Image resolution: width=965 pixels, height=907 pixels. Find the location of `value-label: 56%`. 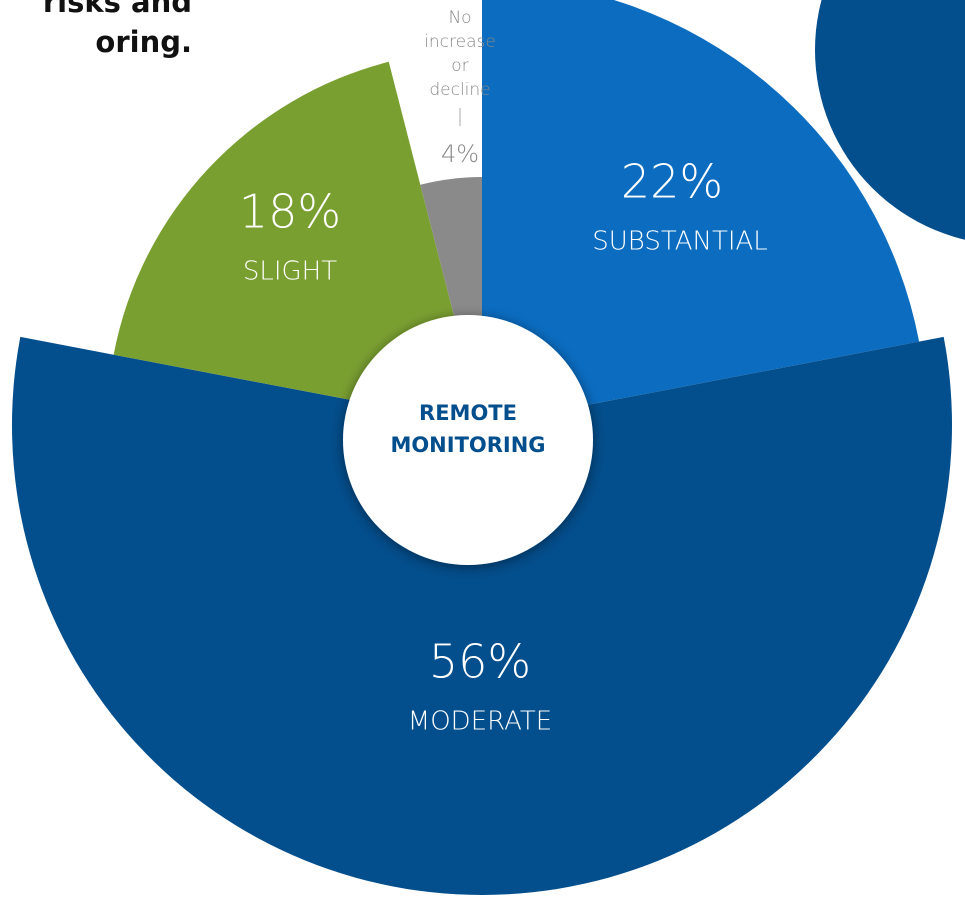

value-label: 56% is located at coordinates (480, 662).